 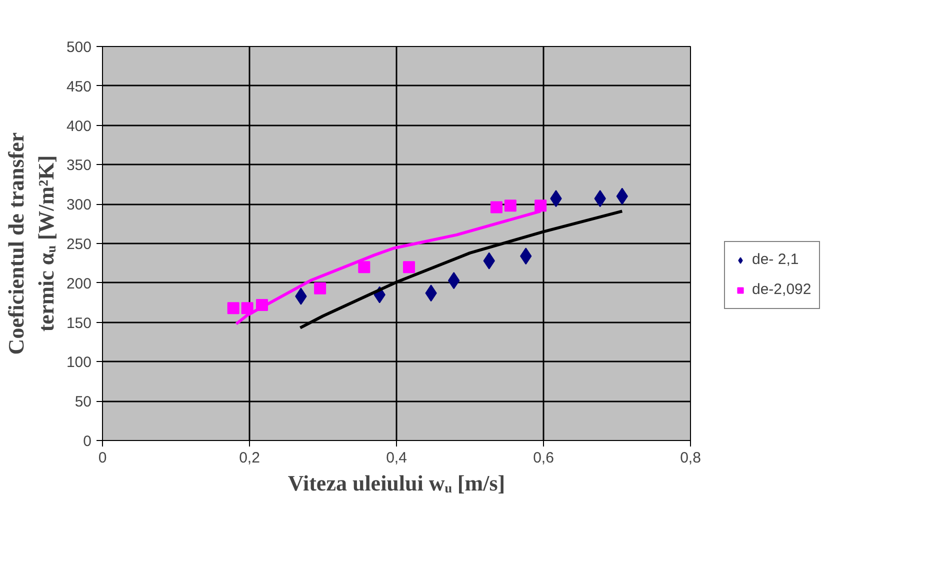 What do you see at coordinates (79, 47) in the screenshot?
I see `y-tick-label: 500` at bounding box center [79, 47].